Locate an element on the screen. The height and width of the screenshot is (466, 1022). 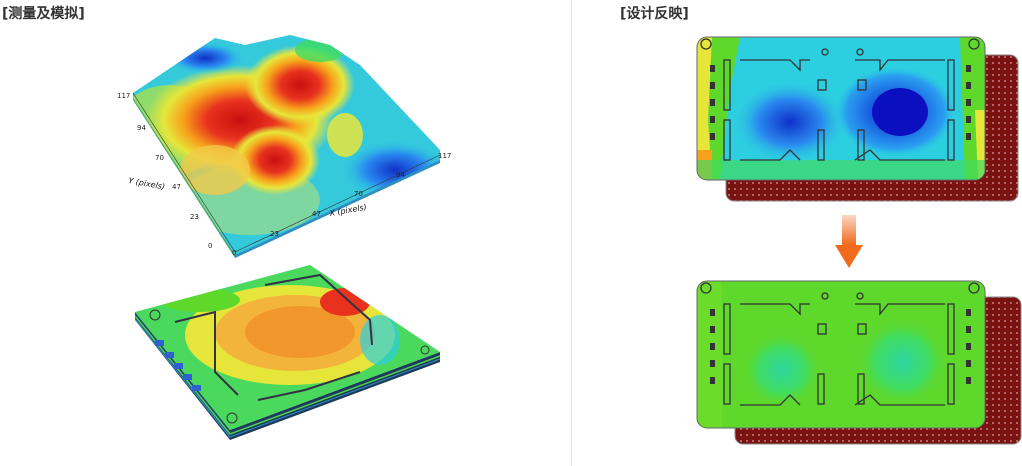
y-axis-ticks: 117 94 70 47 23 0 is located at coordinates (164, 171).